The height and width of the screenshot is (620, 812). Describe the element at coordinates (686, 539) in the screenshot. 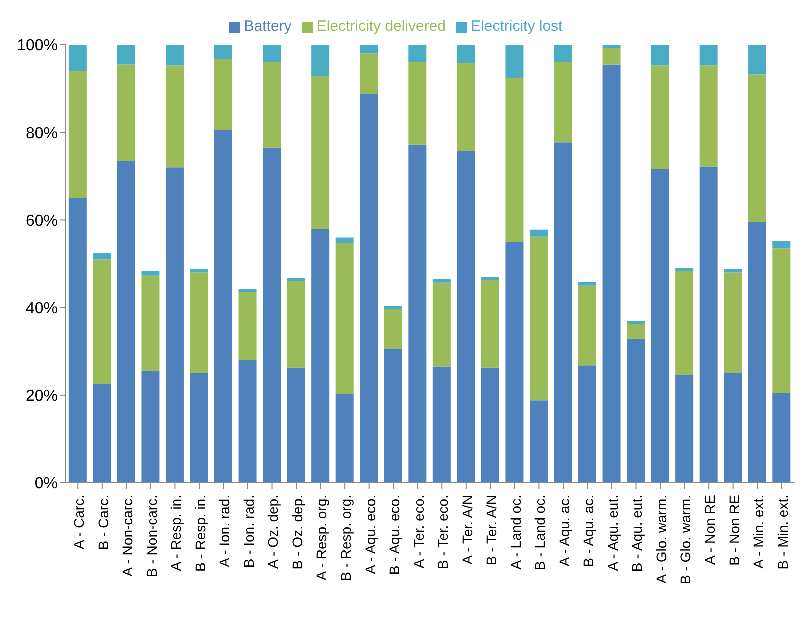

I see `x-tick-label: B - Glo. warm.` at that location.